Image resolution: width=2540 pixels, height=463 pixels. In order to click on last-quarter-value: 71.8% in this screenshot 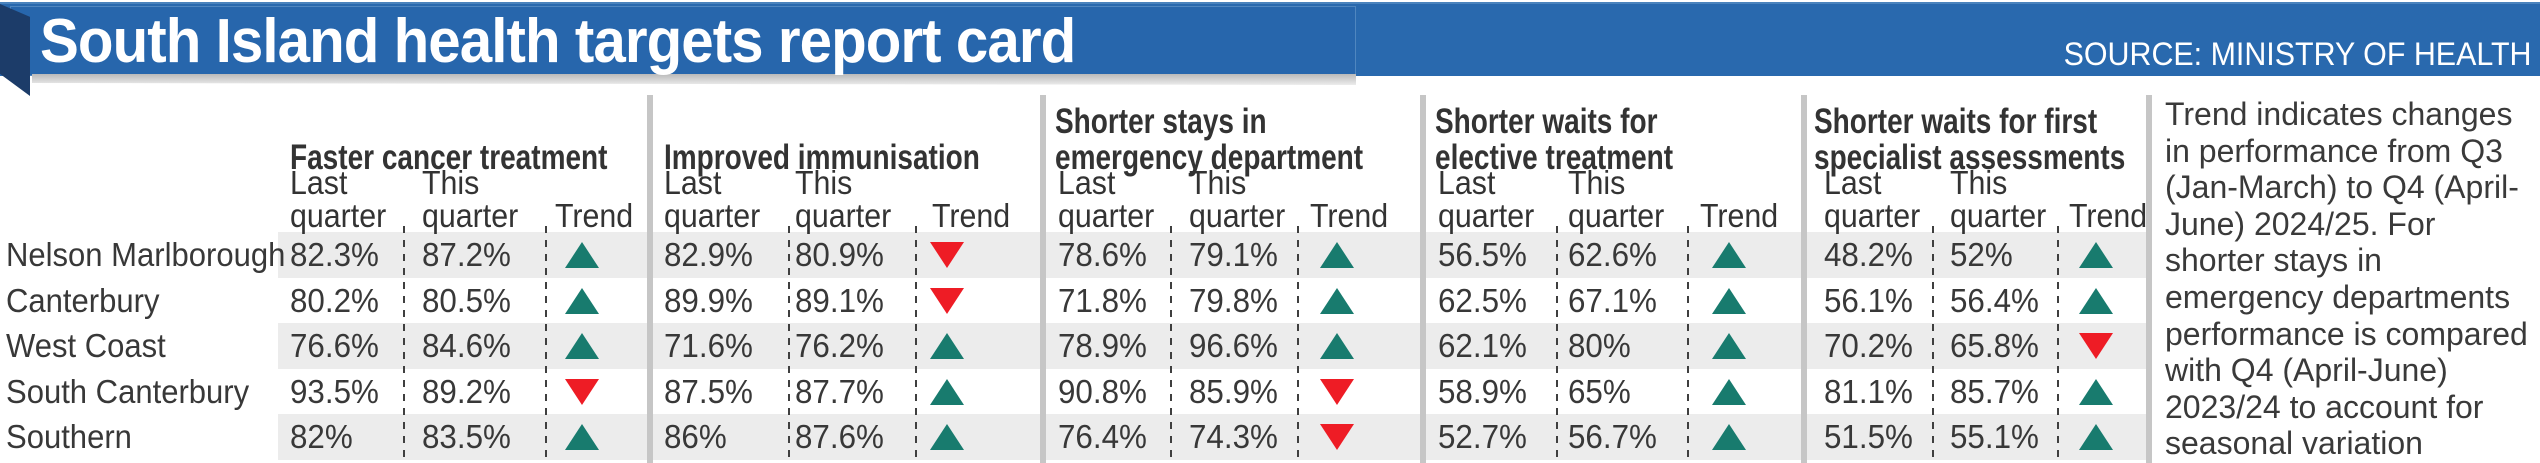, I will do `click(1102, 300)`.